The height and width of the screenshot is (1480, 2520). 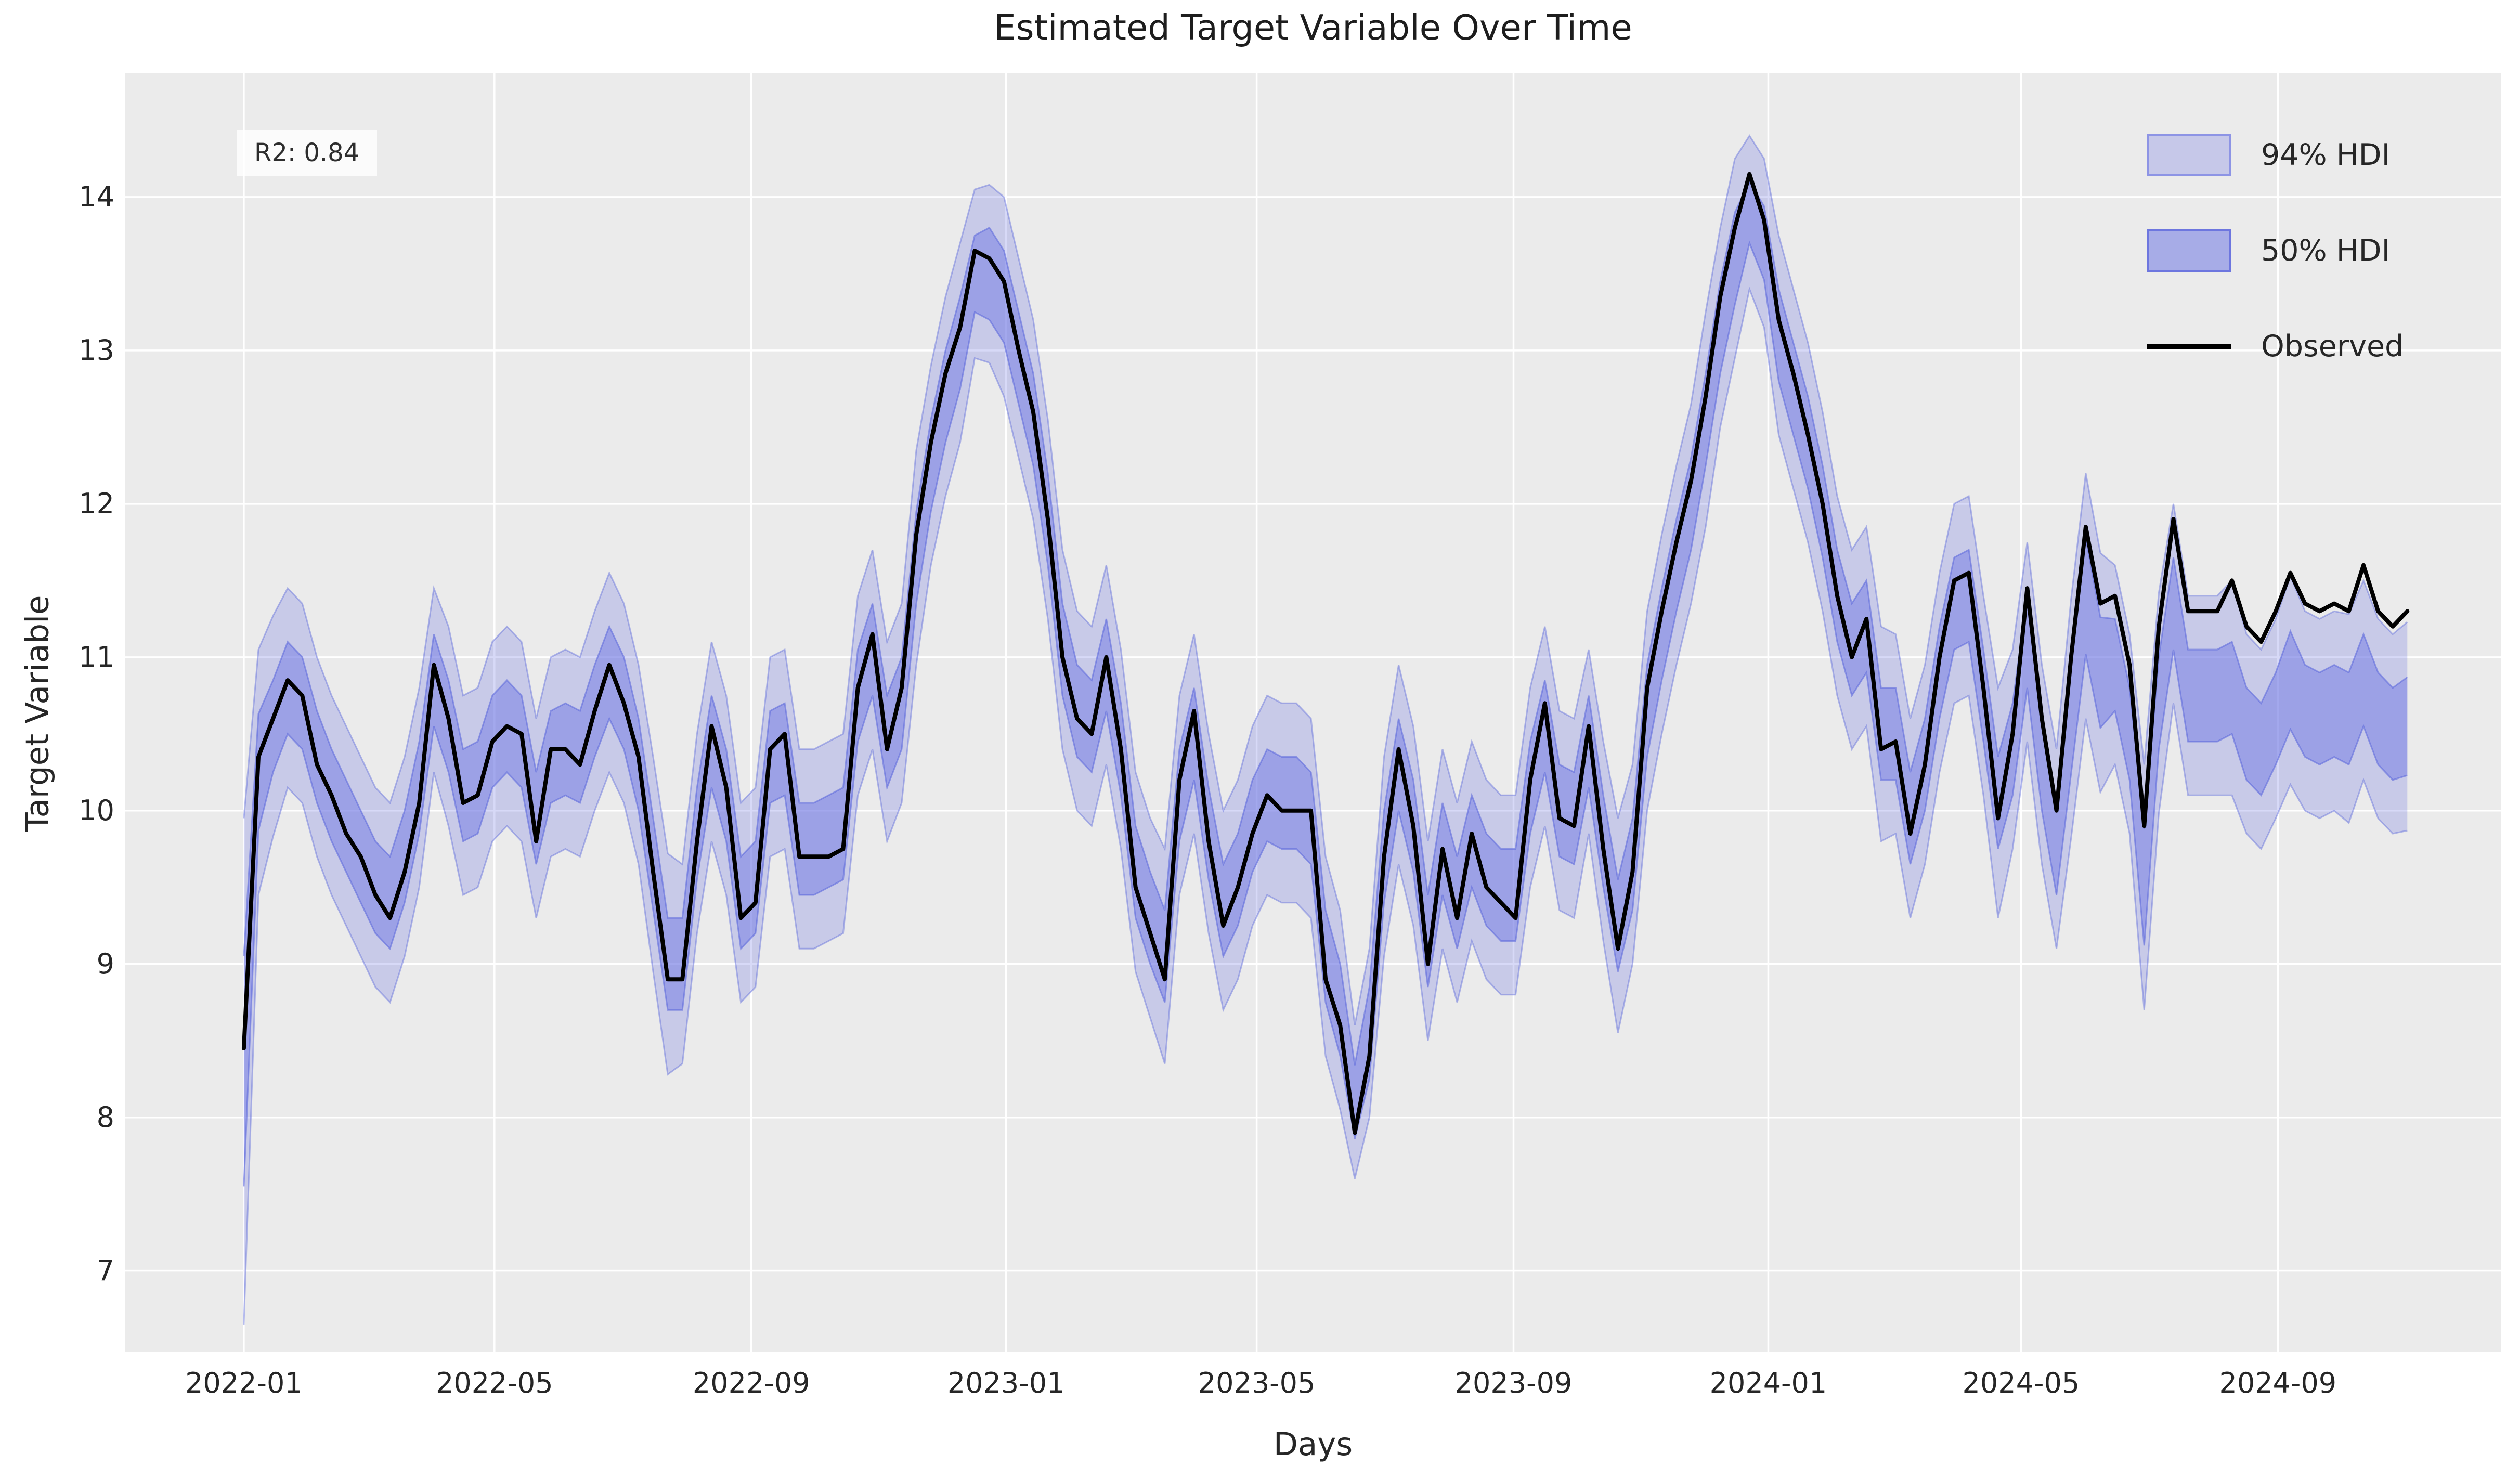 I want to click on y-tick-label: 11, so click(x=96, y=656).